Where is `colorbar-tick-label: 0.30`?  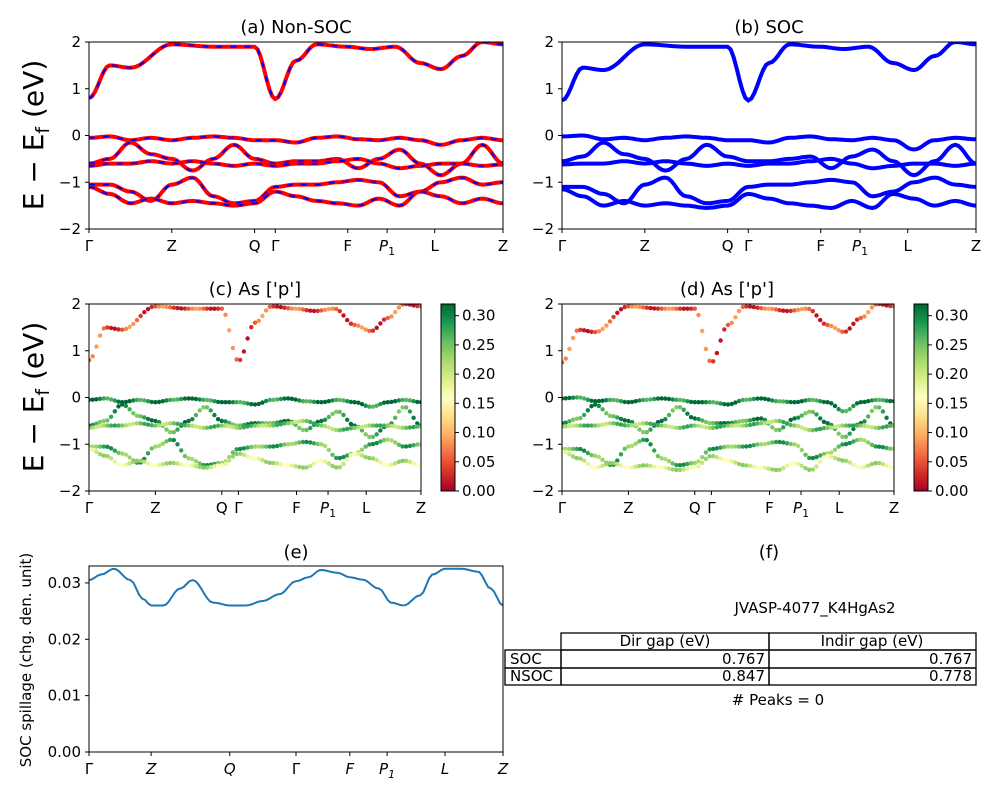 colorbar-tick-label: 0.30 is located at coordinates (478, 316).